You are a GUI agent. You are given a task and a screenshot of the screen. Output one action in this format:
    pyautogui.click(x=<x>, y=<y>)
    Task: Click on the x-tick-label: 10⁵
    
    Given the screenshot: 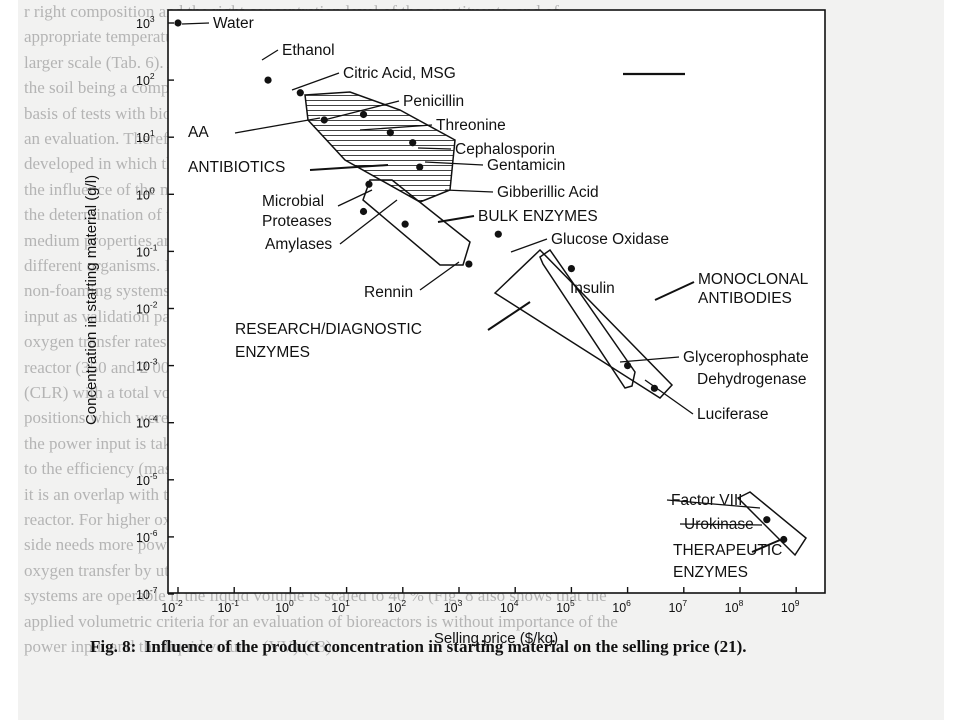 What is the action you would take?
    pyautogui.click(x=565, y=606)
    